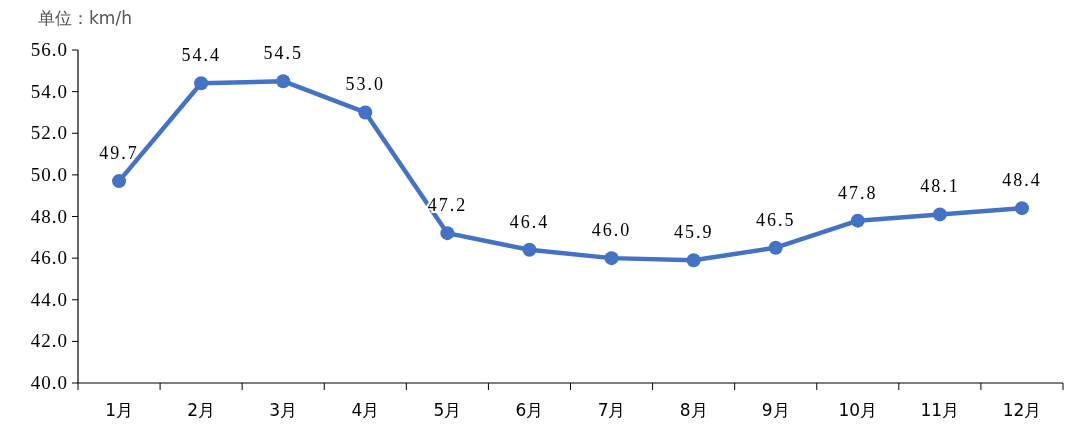  I want to click on data-label: 46.0, so click(611, 230).